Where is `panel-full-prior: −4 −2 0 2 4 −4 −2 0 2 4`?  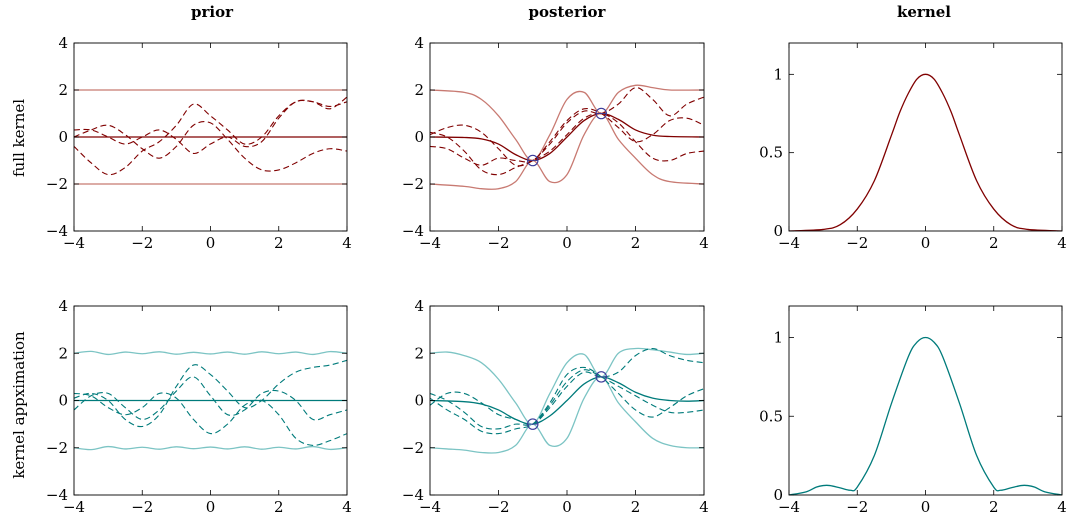
panel-full-prior: −4 −2 0 2 4 −4 −2 0 2 4 is located at coordinates (199, 143).